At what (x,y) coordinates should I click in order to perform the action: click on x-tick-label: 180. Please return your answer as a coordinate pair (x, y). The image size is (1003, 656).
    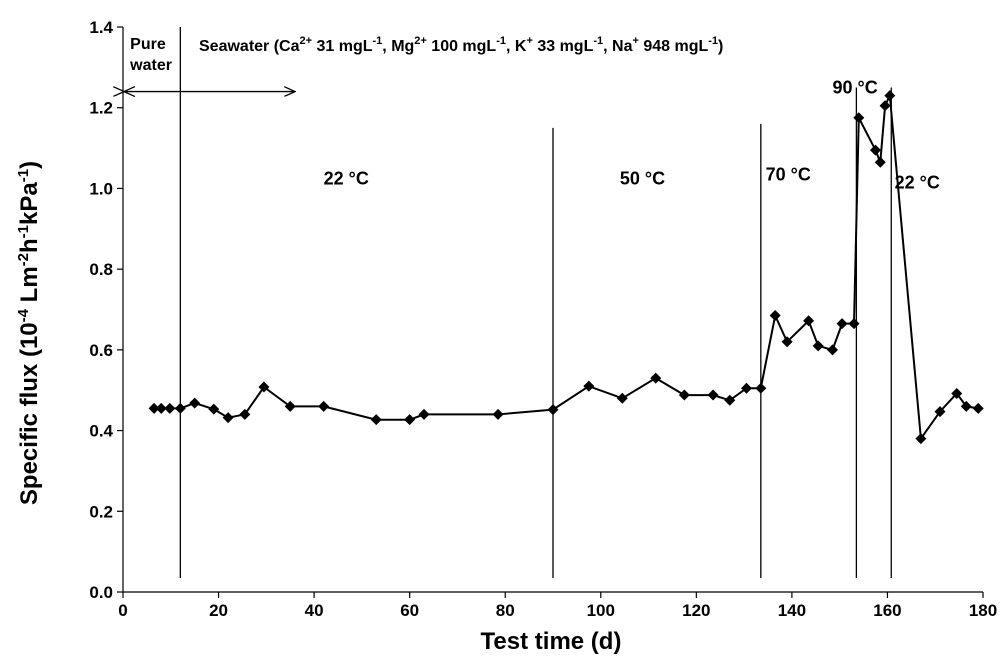
    Looking at the image, I should click on (983, 610).